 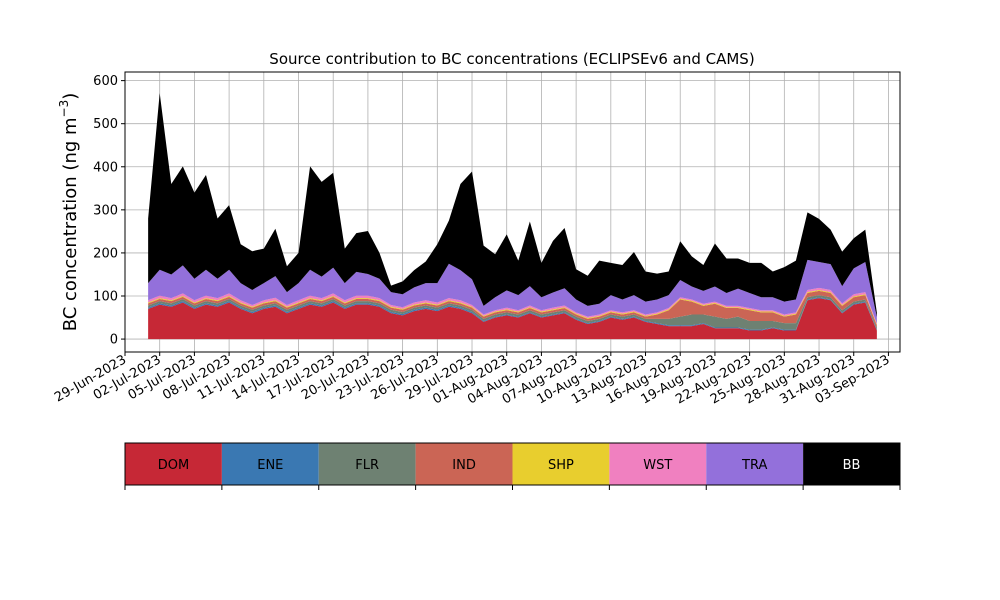 I want to click on legend-swatch-tra, so click(x=755, y=464).